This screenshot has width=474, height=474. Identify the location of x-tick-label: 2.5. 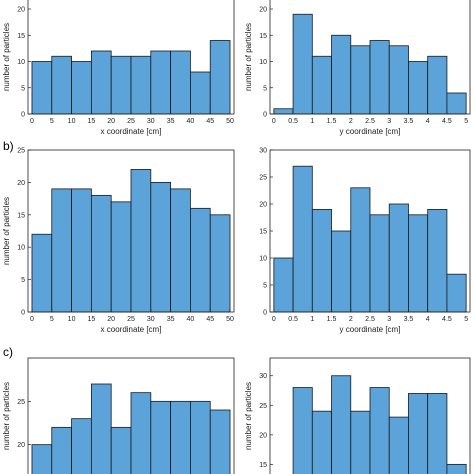
(370, 319).